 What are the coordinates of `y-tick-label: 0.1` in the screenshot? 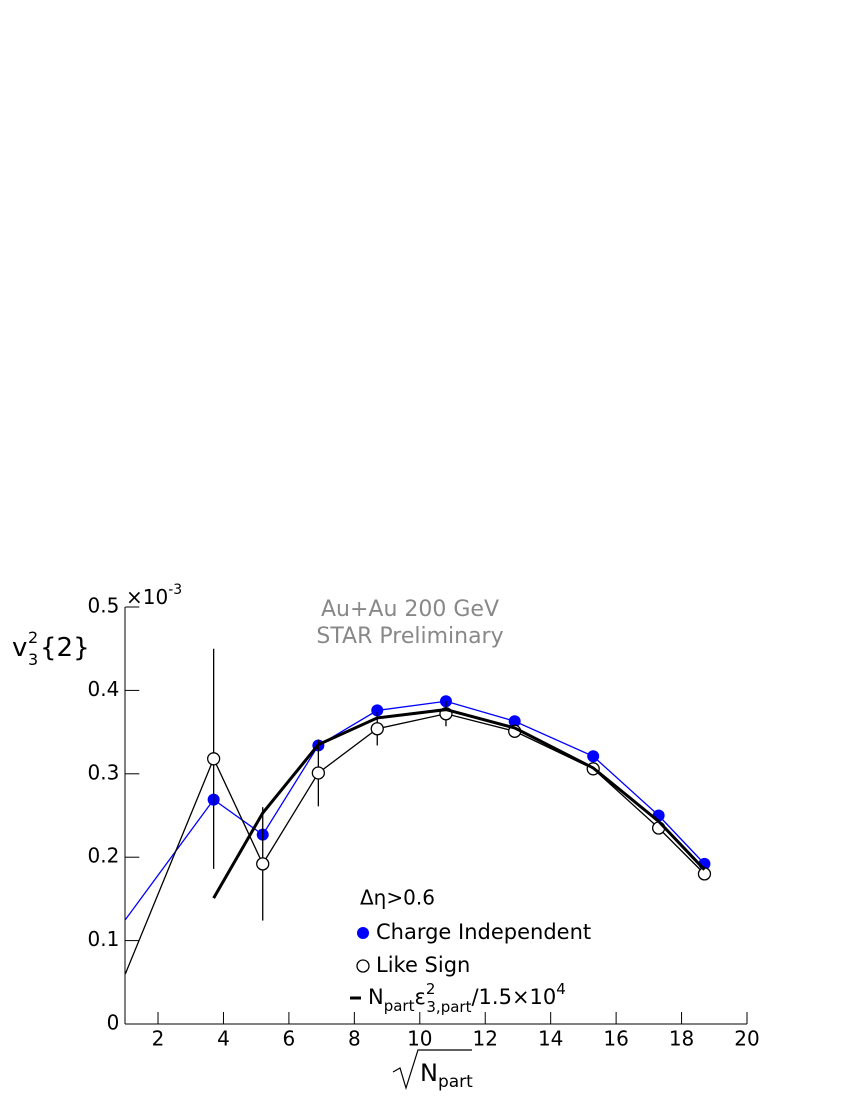 It's located at (103, 939).